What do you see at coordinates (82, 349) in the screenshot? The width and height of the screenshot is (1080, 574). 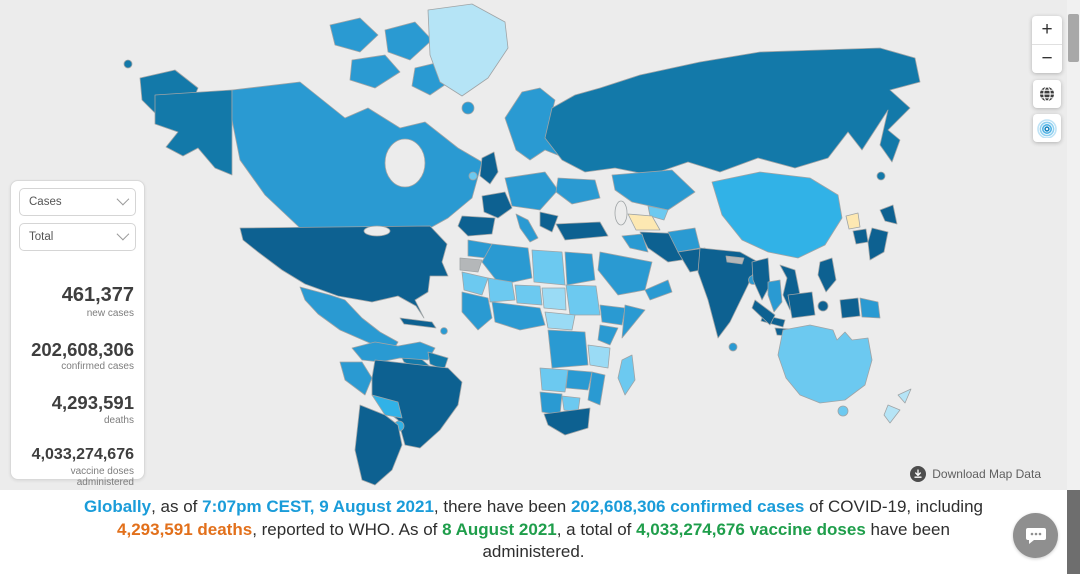 I see `stat-value: 202,608,306` at bounding box center [82, 349].